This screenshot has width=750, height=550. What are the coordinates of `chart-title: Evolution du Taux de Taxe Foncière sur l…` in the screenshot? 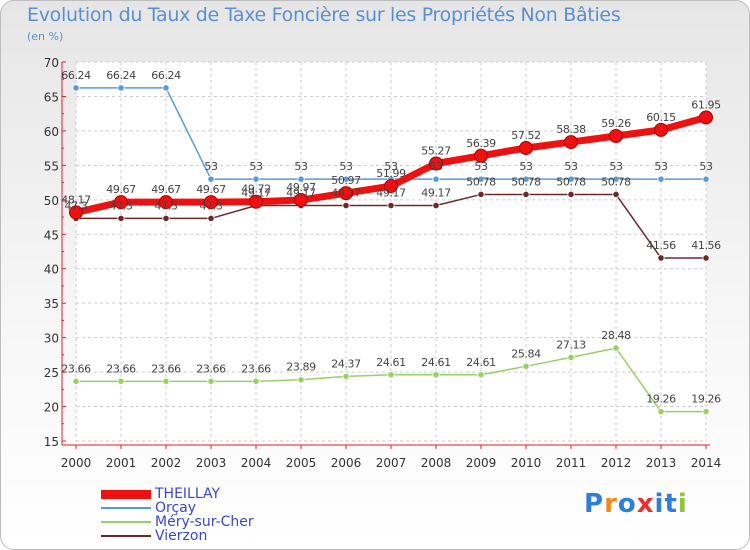 It's located at (324, 15).